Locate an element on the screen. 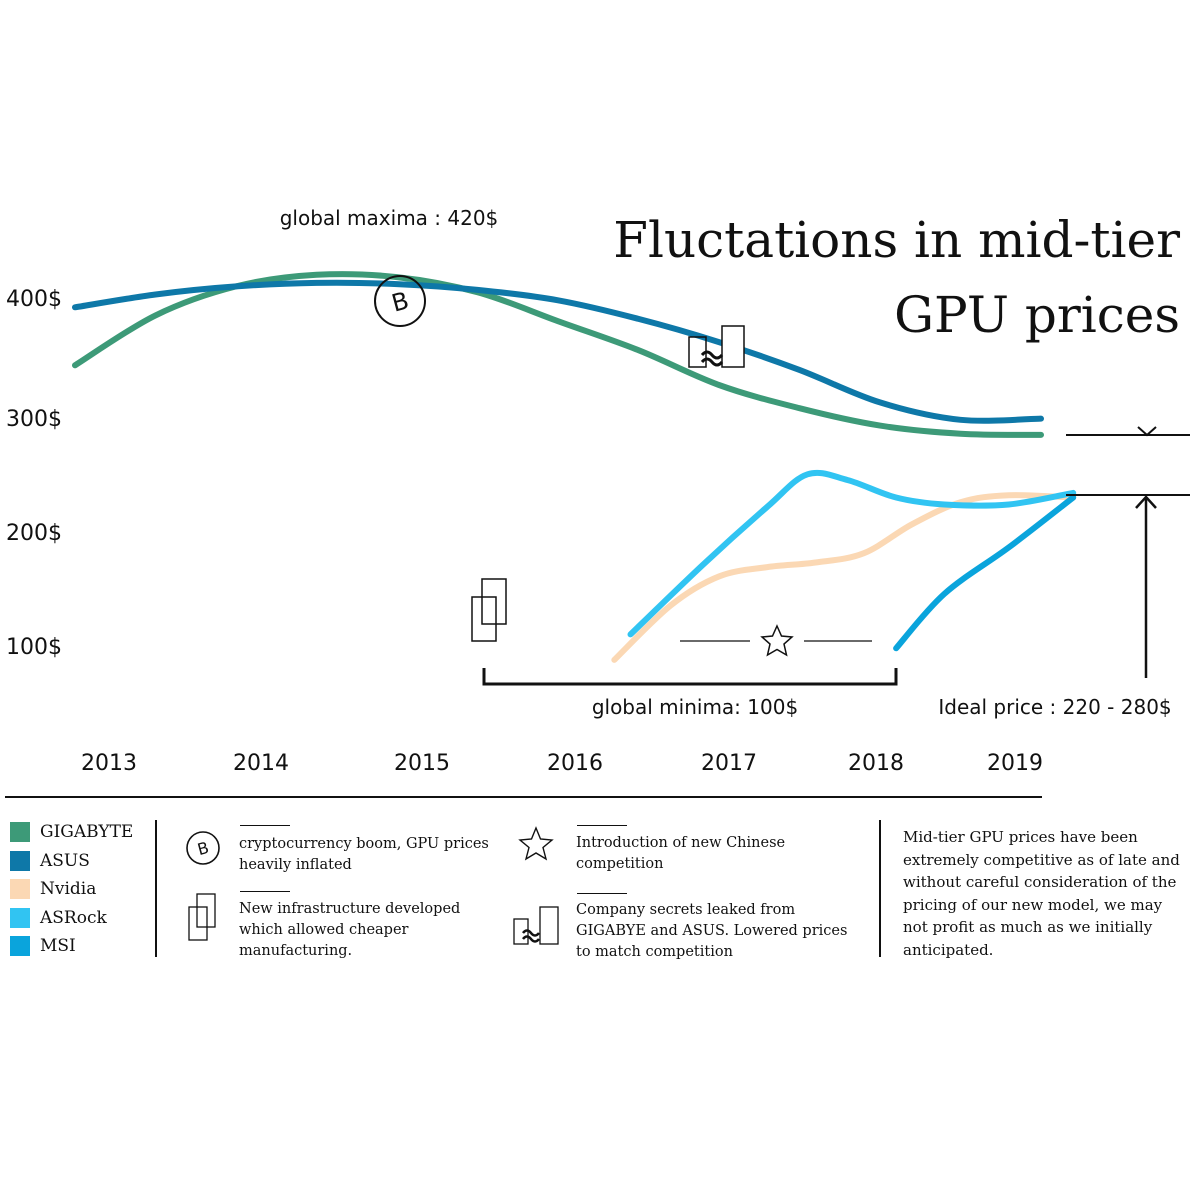 The width and height of the screenshot is (1190, 1190). global-minima-label: global minima: 100$ is located at coordinates (695, 707).